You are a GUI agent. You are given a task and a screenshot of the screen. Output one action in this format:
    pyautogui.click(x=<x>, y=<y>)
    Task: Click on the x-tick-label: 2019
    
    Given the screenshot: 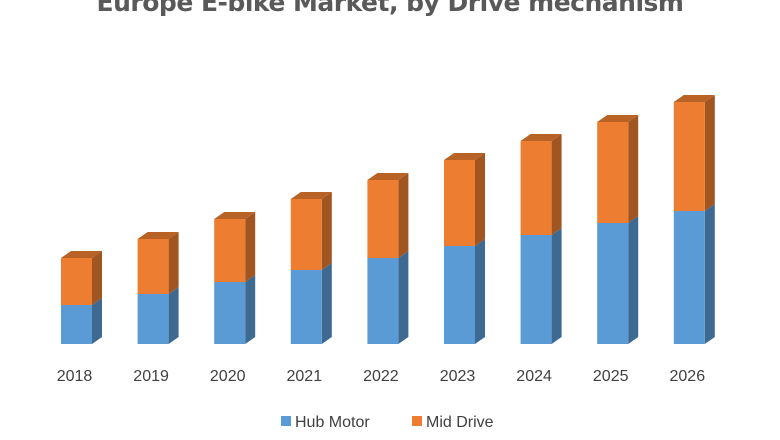 What is the action you would take?
    pyautogui.click(x=151, y=376)
    